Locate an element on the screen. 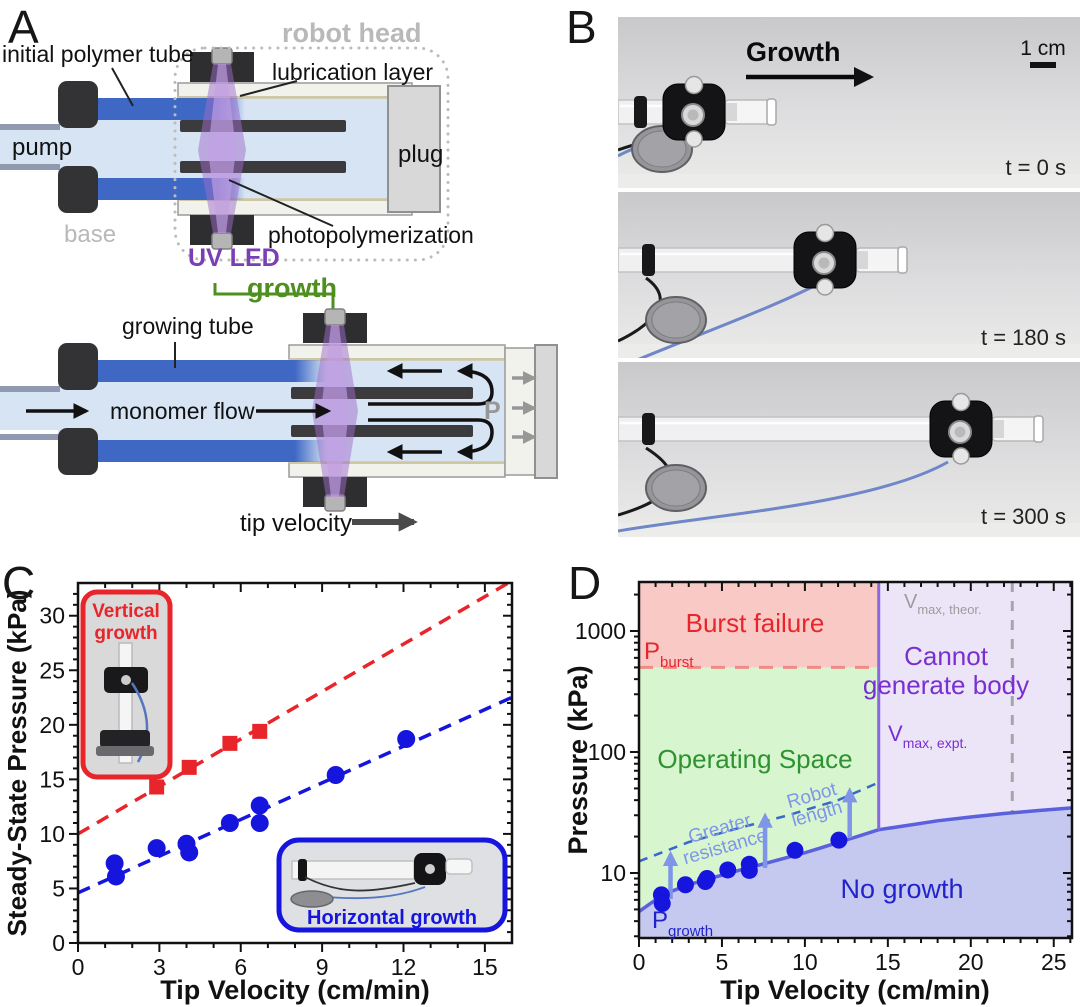 The image size is (1080, 1007). v-max-expt-label: Vmax, expt. is located at coordinates (927, 736).